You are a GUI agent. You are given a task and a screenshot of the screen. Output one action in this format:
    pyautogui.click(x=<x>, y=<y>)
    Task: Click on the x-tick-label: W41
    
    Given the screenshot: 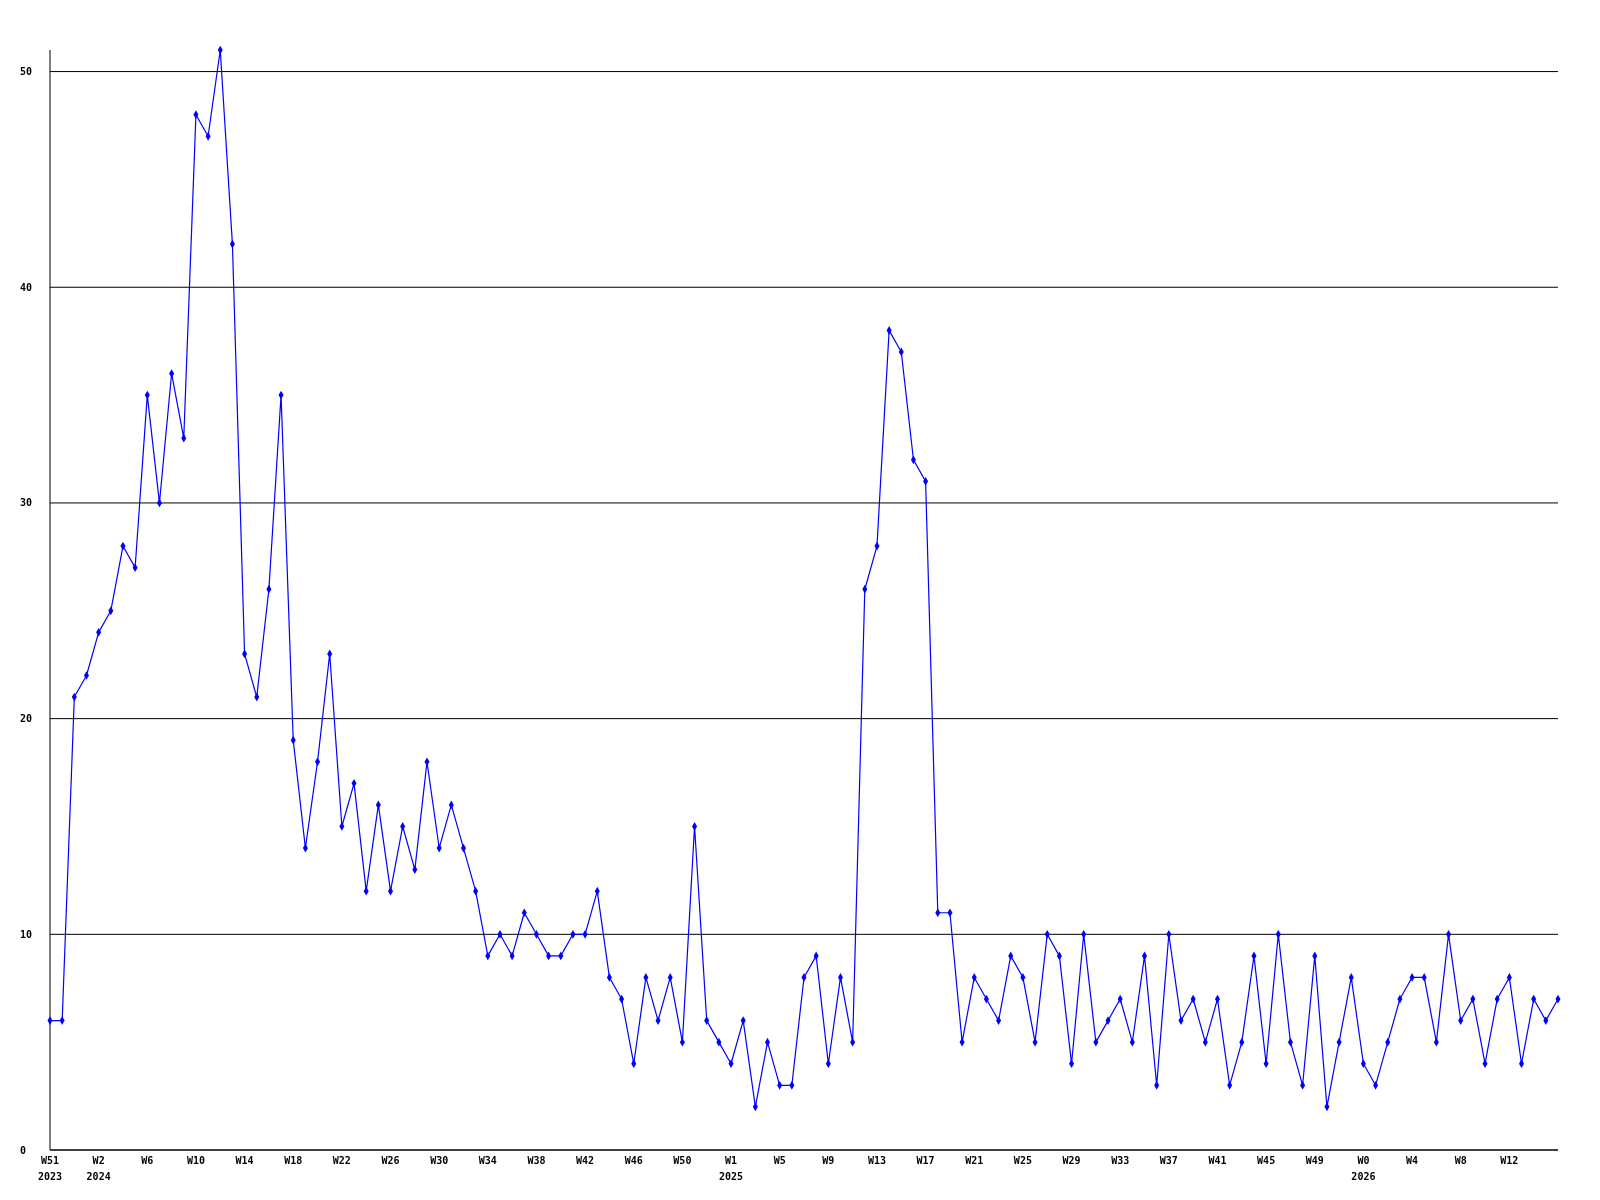 What is the action you would take?
    pyautogui.click(x=1217, y=1160)
    